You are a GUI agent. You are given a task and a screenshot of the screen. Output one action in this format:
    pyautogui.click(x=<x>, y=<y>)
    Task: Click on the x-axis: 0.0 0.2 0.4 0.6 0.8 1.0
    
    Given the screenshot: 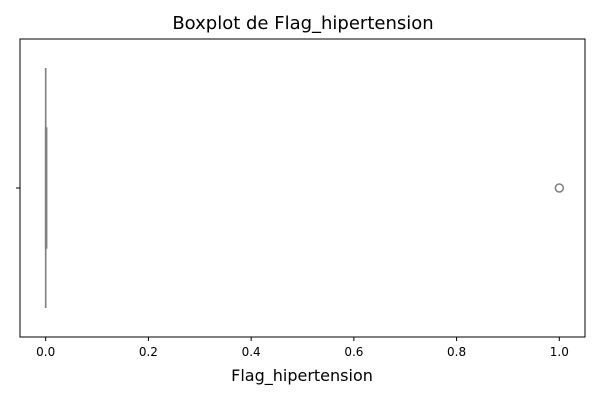 What is the action you would take?
    pyautogui.click(x=302, y=348)
    